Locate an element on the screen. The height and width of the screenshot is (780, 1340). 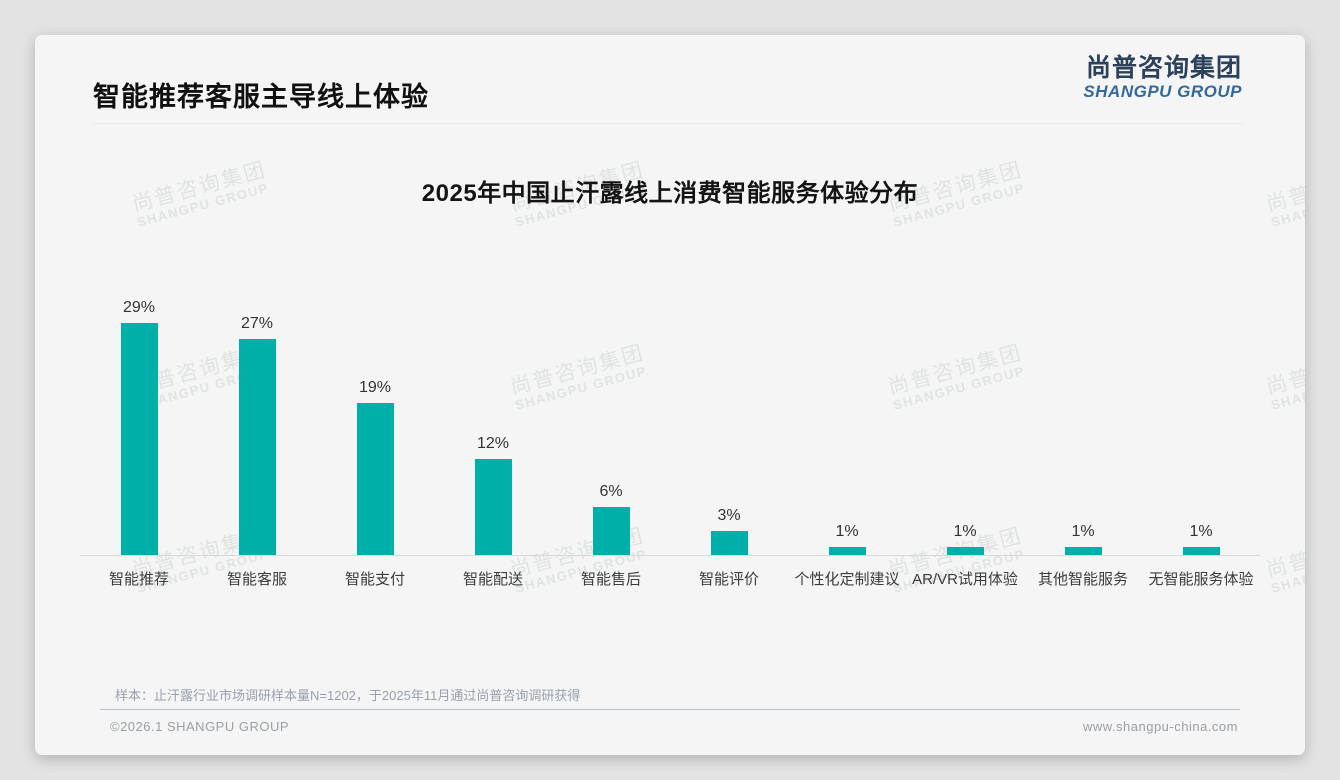
bar-value-label: 6% is located at coordinates (611, 491).